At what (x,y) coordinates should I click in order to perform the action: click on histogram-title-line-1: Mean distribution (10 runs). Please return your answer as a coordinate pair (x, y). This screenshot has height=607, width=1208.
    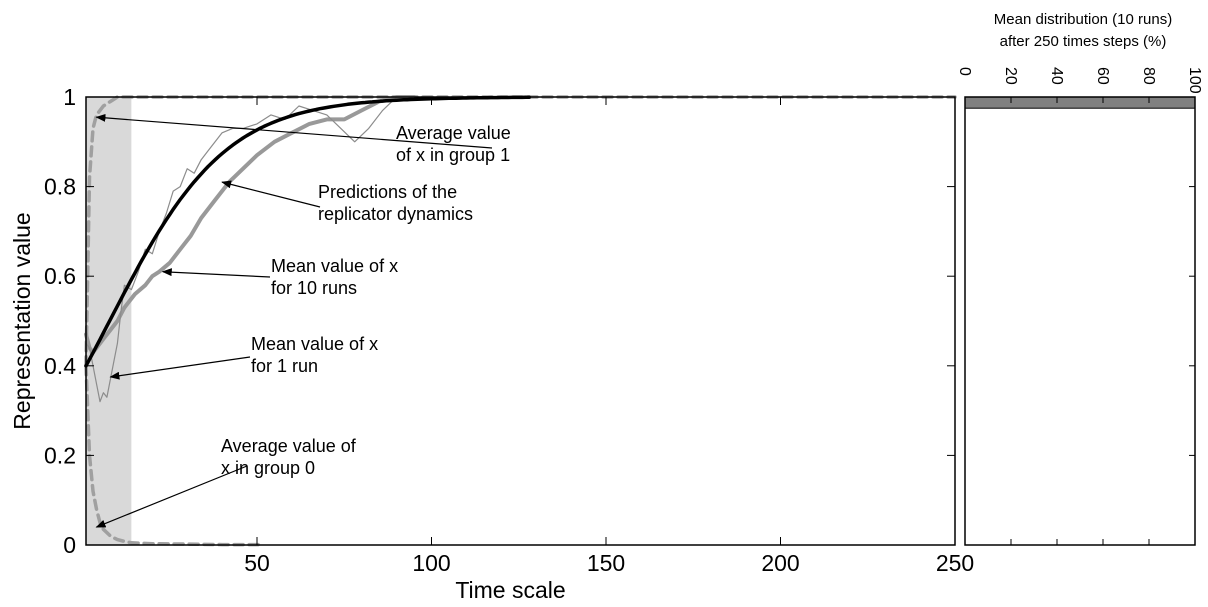
    Looking at the image, I should click on (1083, 19).